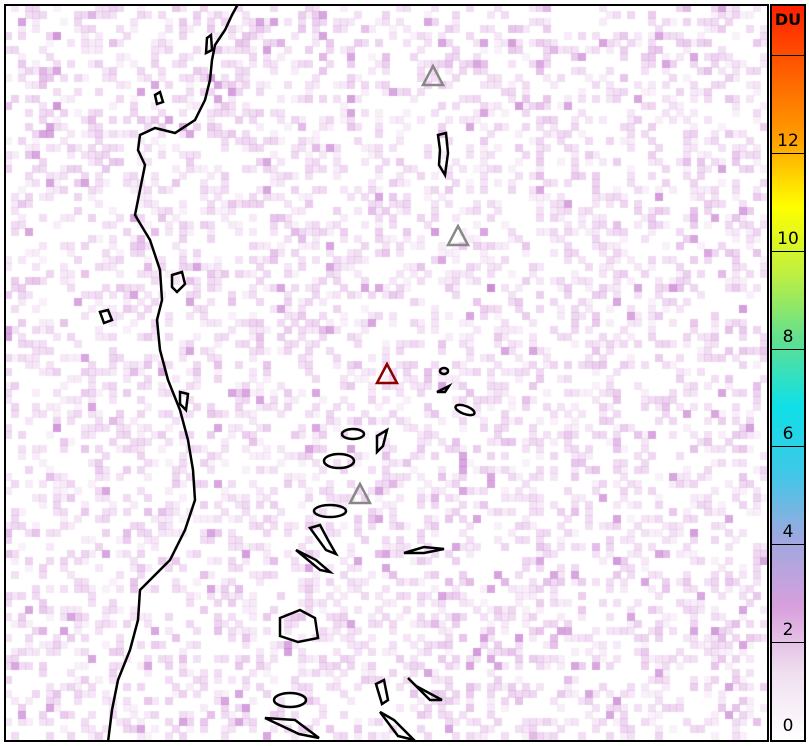 This screenshot has height=746, width=809. I want to click on colorbar-tick-label: 6, so click(788, 434).